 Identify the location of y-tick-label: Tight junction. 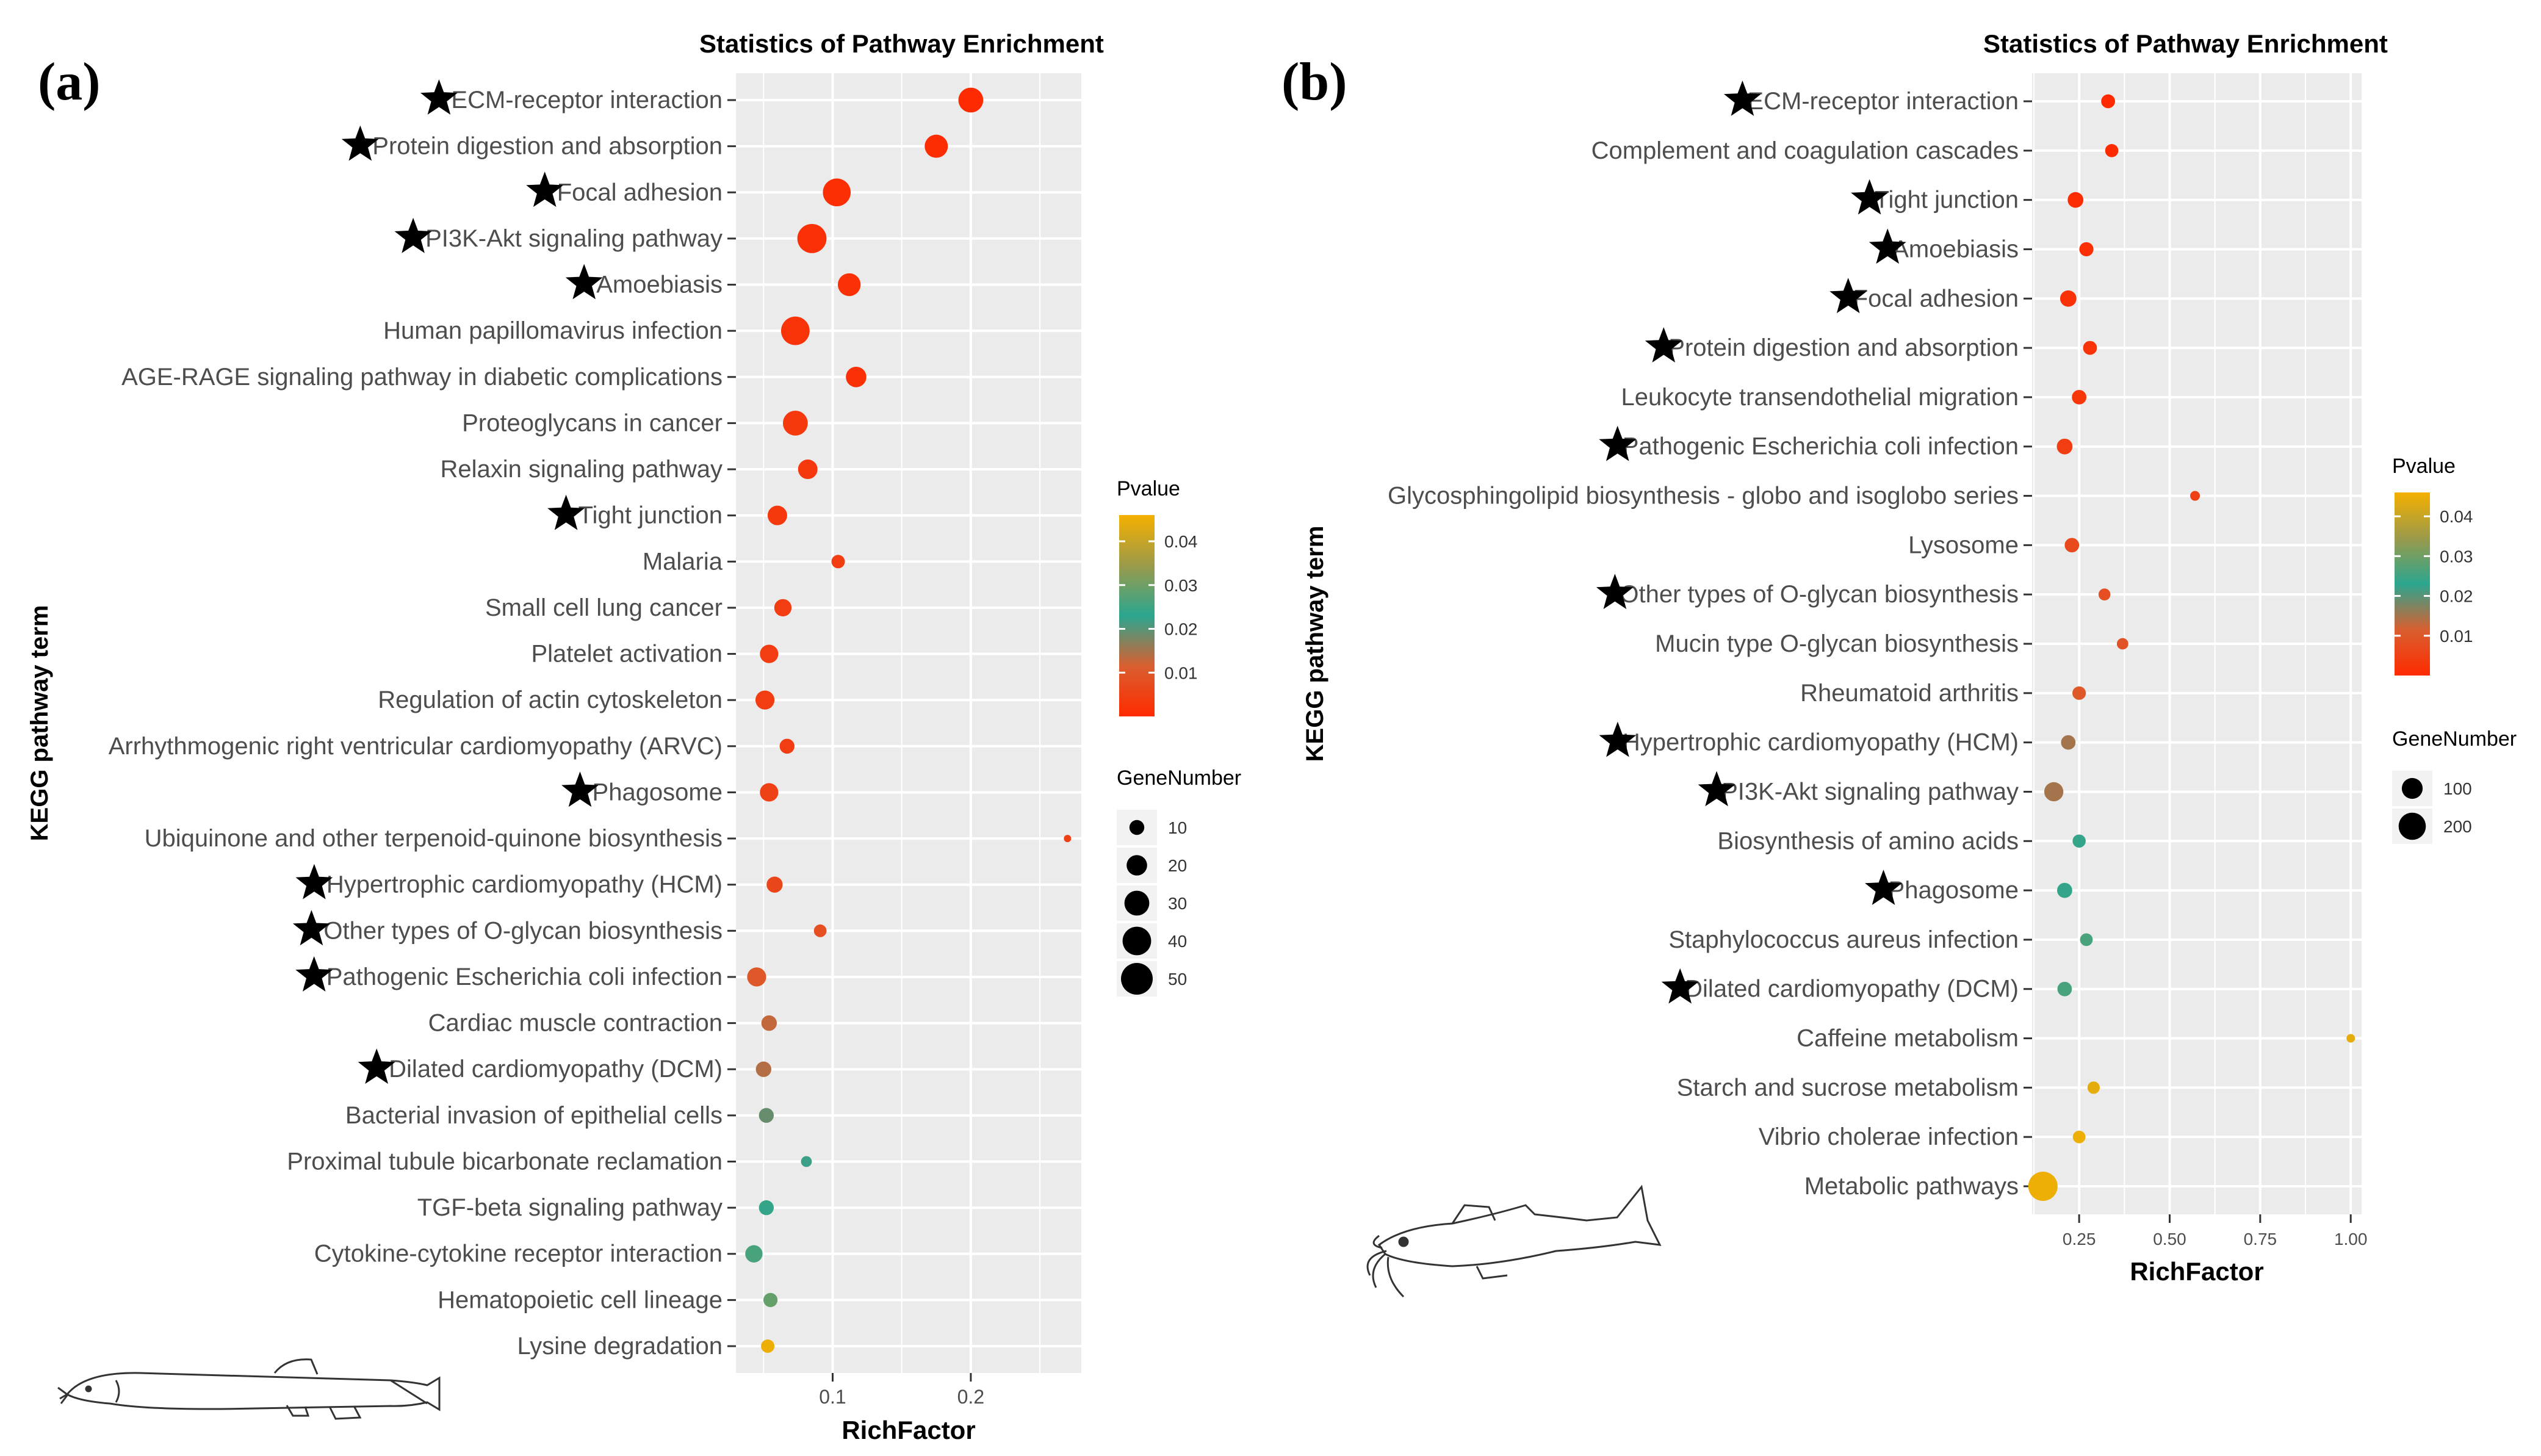
(650, 515).